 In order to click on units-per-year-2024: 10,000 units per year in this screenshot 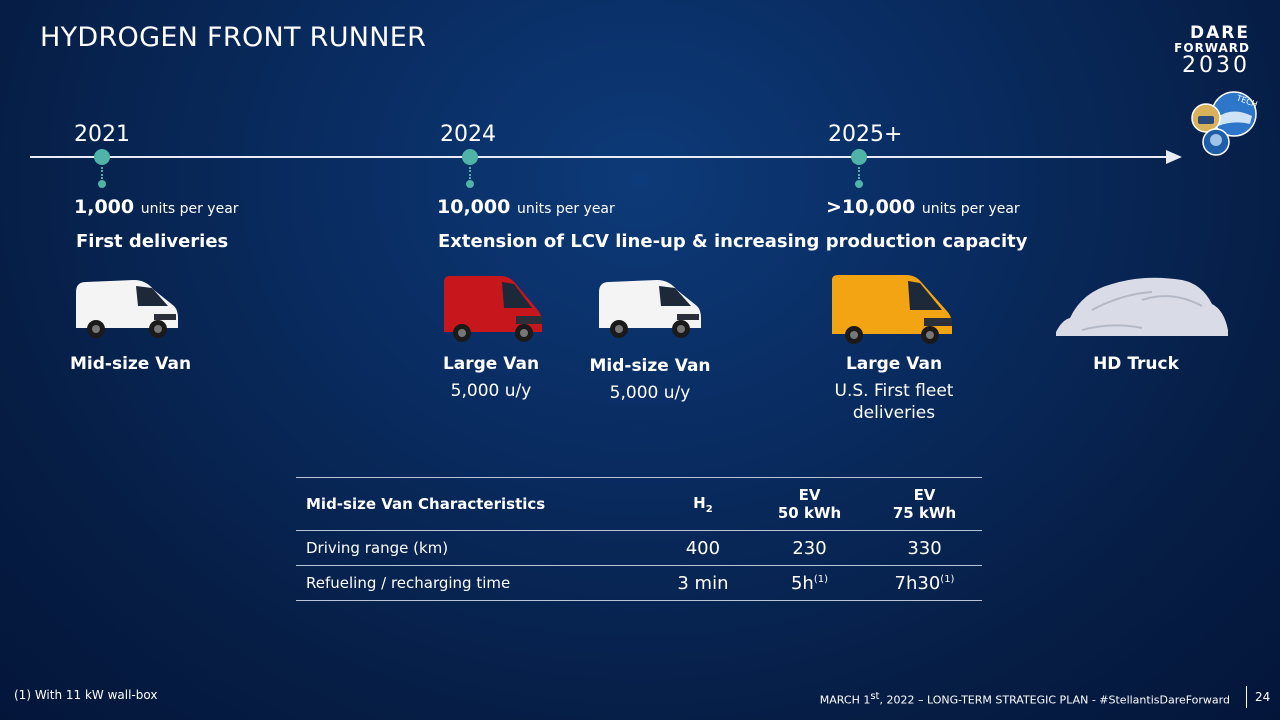, I will do `click(526, 207)`.